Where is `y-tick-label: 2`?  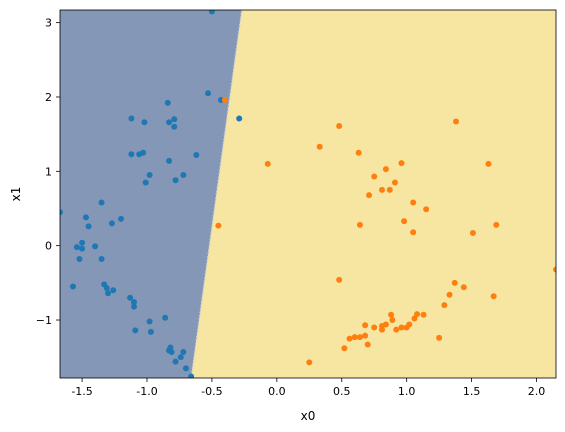 y-tick-label: 2 is located at coordinates (48, 97).